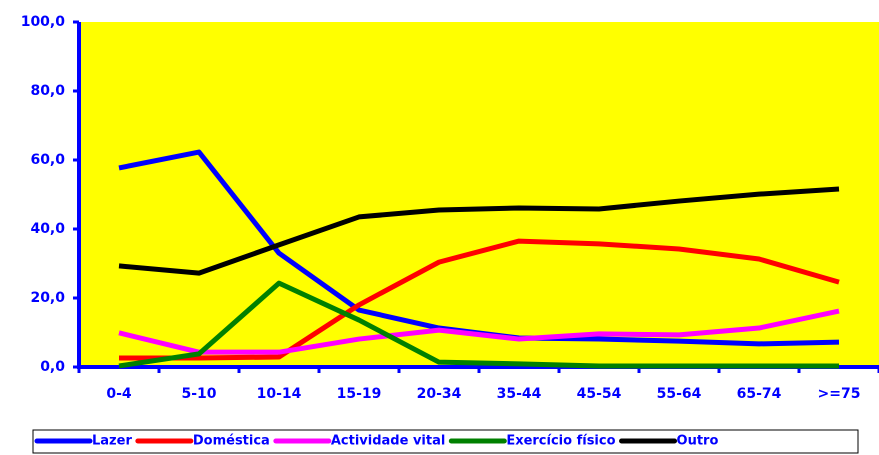 Image resolution: width=879 pixels, height=455 pixels. I want to click on y-tick-label: 100,0, so click(43, 22).